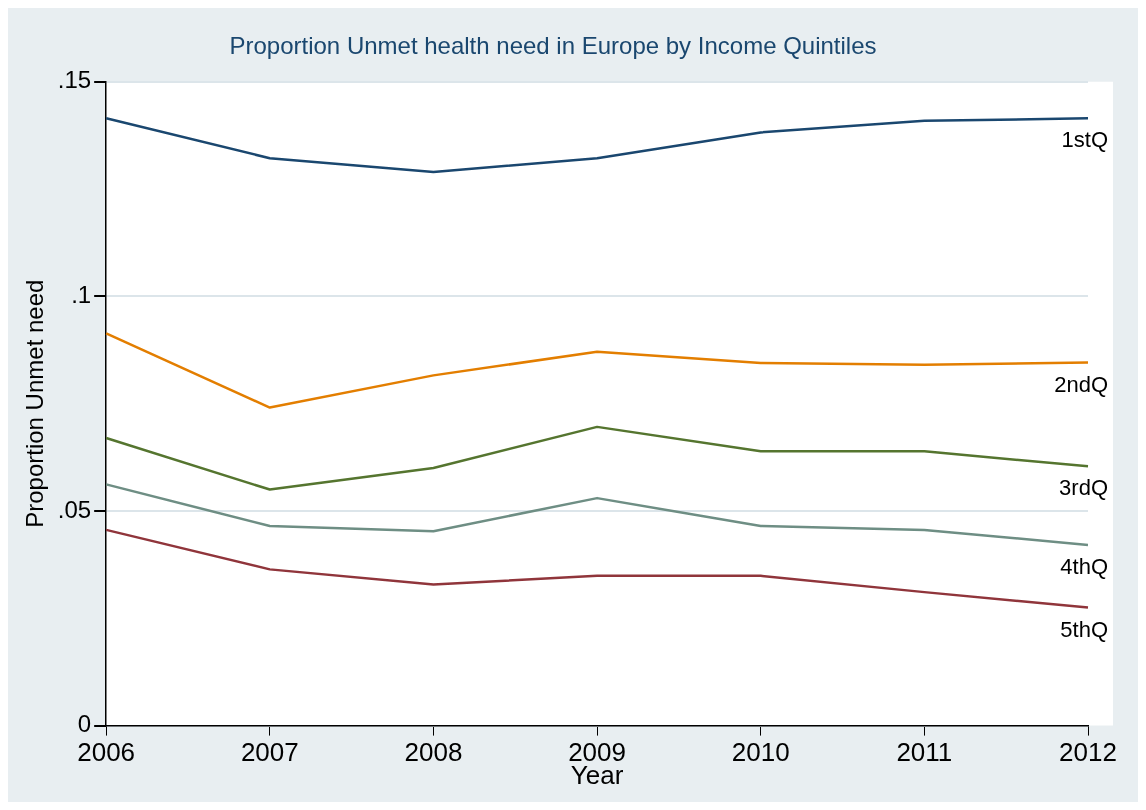 The width and height of the screenshot is (1146, 810). Describe the element at coordinates (269, 752) in the screenshot. I see `x-tick-label: 2007` at that location.